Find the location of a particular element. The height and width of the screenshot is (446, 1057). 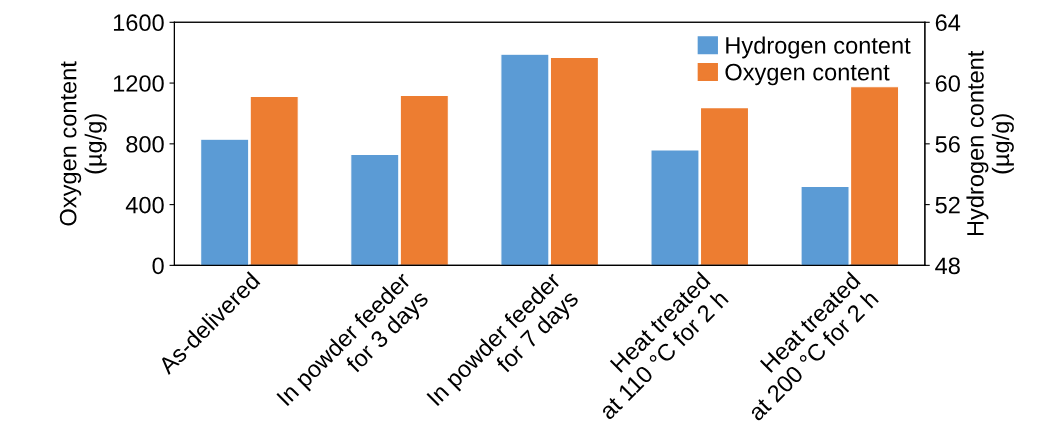

legend-label: Oxygen content is located at coordinates (807, 74).